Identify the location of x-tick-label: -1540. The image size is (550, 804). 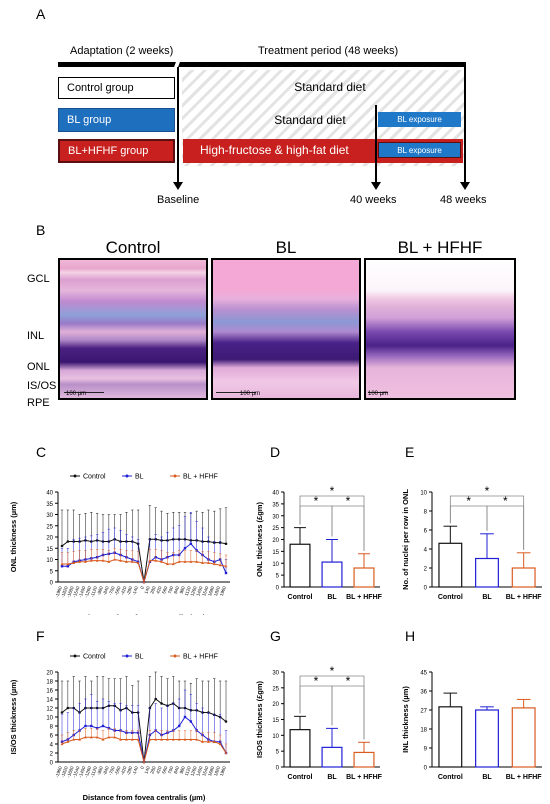
(76, 771).